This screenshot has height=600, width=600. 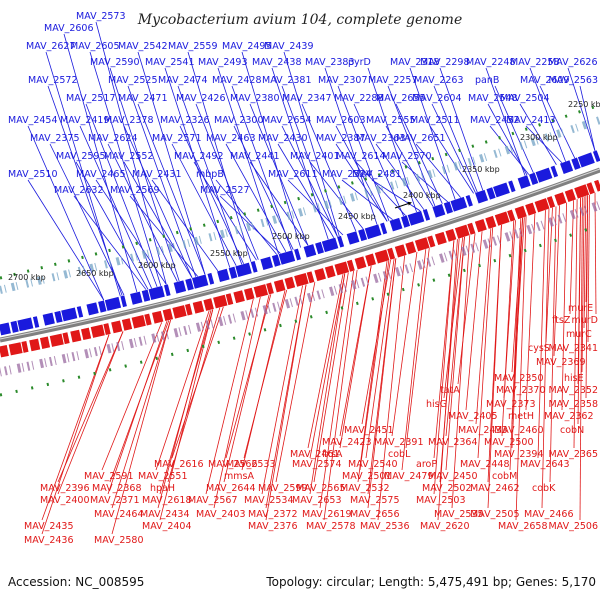 What do you see at coordinates (115, 500) in the screenshot?
I see `reverse-gene-label: MAV_2371` at bounding box center [115, 500].